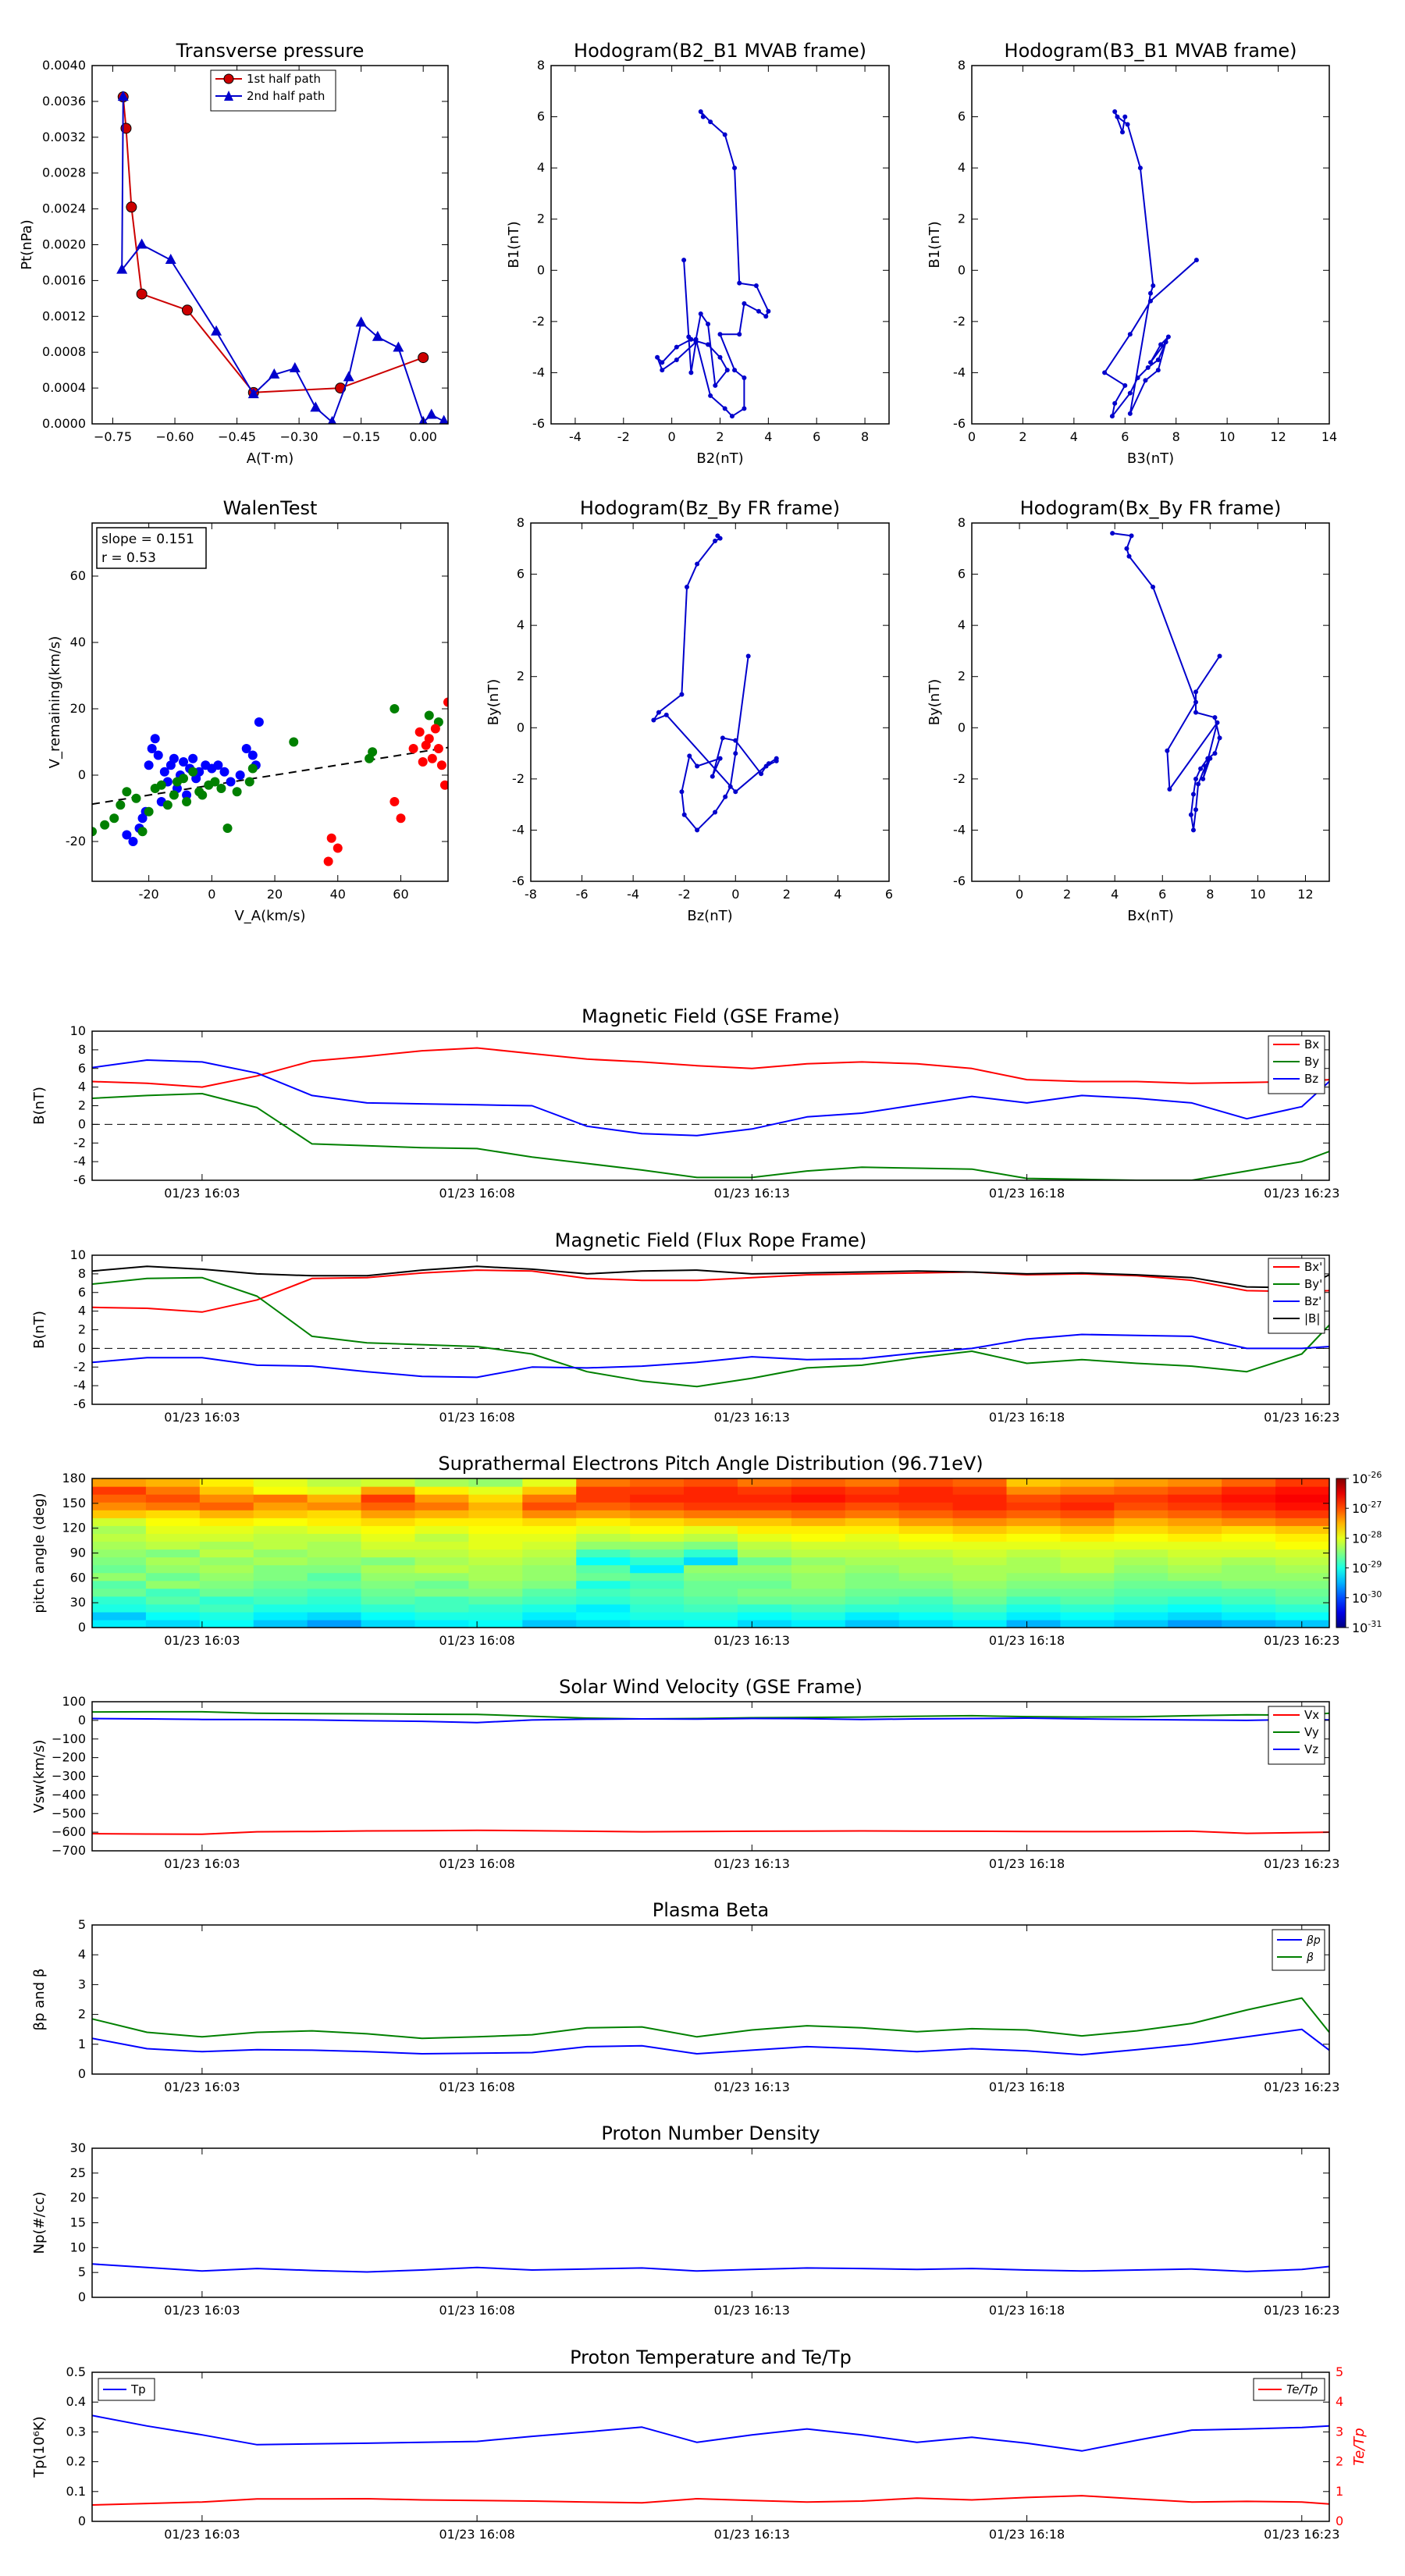  I want to click on fit-line, so click(270, 776).